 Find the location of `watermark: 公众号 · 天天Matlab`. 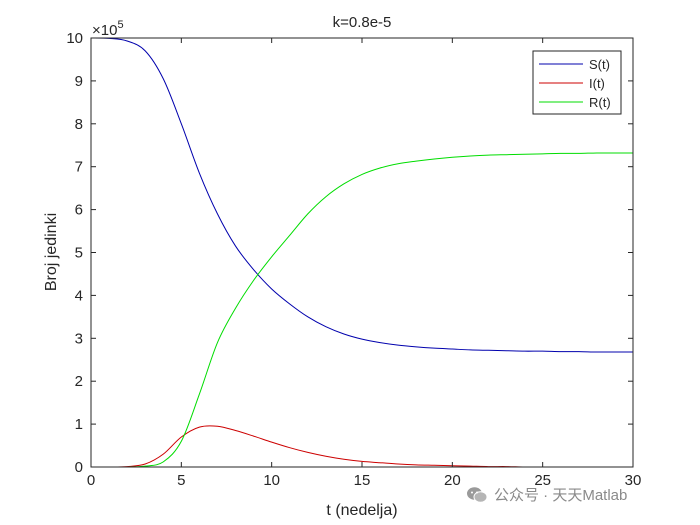

watermark: 公众号 · 天天Matlab is located at coordinates (546, 494).